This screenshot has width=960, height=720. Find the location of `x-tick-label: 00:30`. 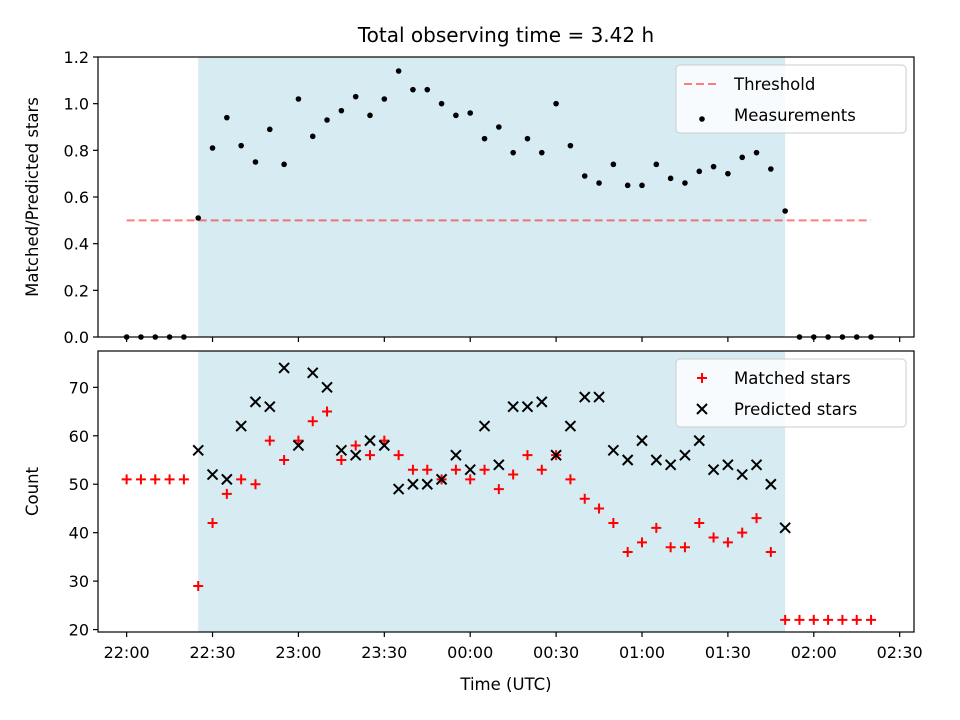

x-tick-label: 00:30 is located at coordinates (556, 652).